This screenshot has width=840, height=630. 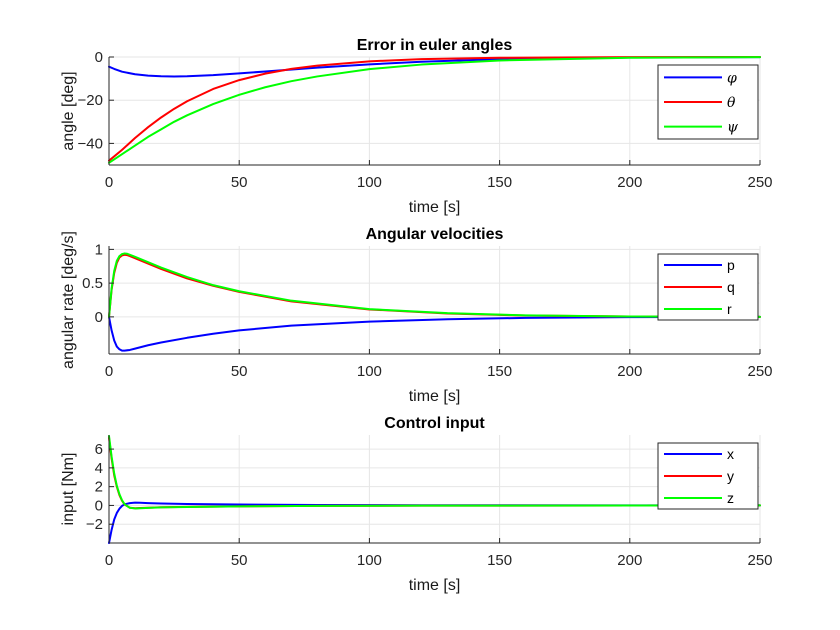 I want to click on y-tick-label: 2, so click(x=99, y=487).